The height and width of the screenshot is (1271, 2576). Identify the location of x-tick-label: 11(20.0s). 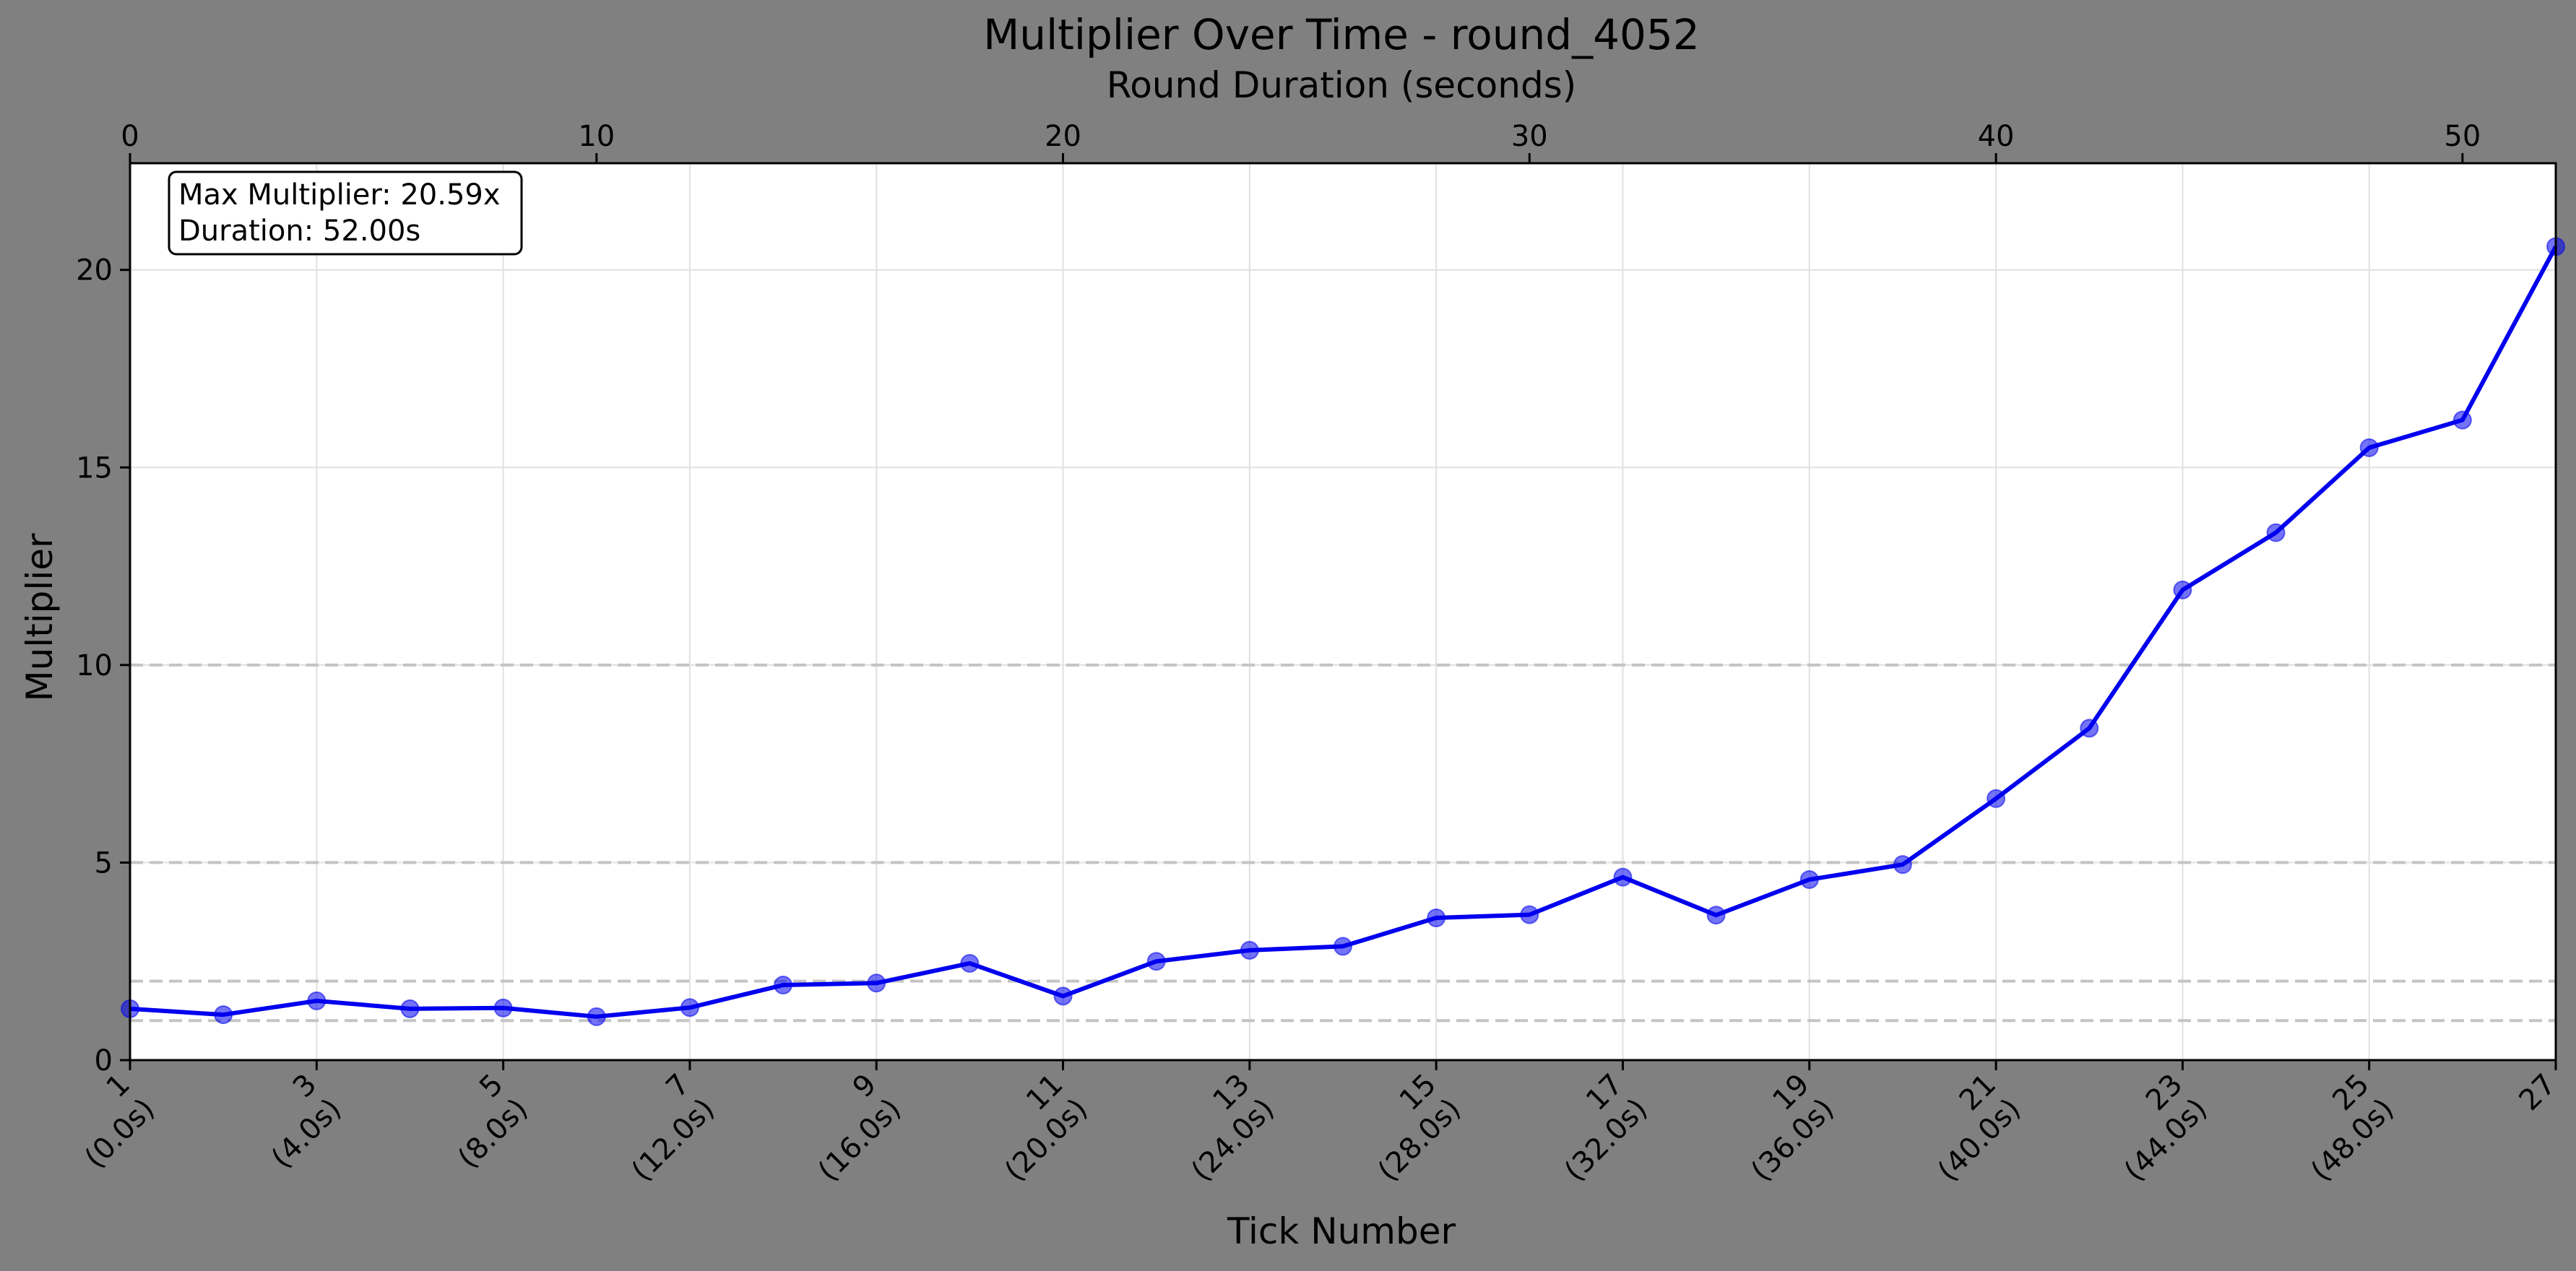
(1034, 1128).